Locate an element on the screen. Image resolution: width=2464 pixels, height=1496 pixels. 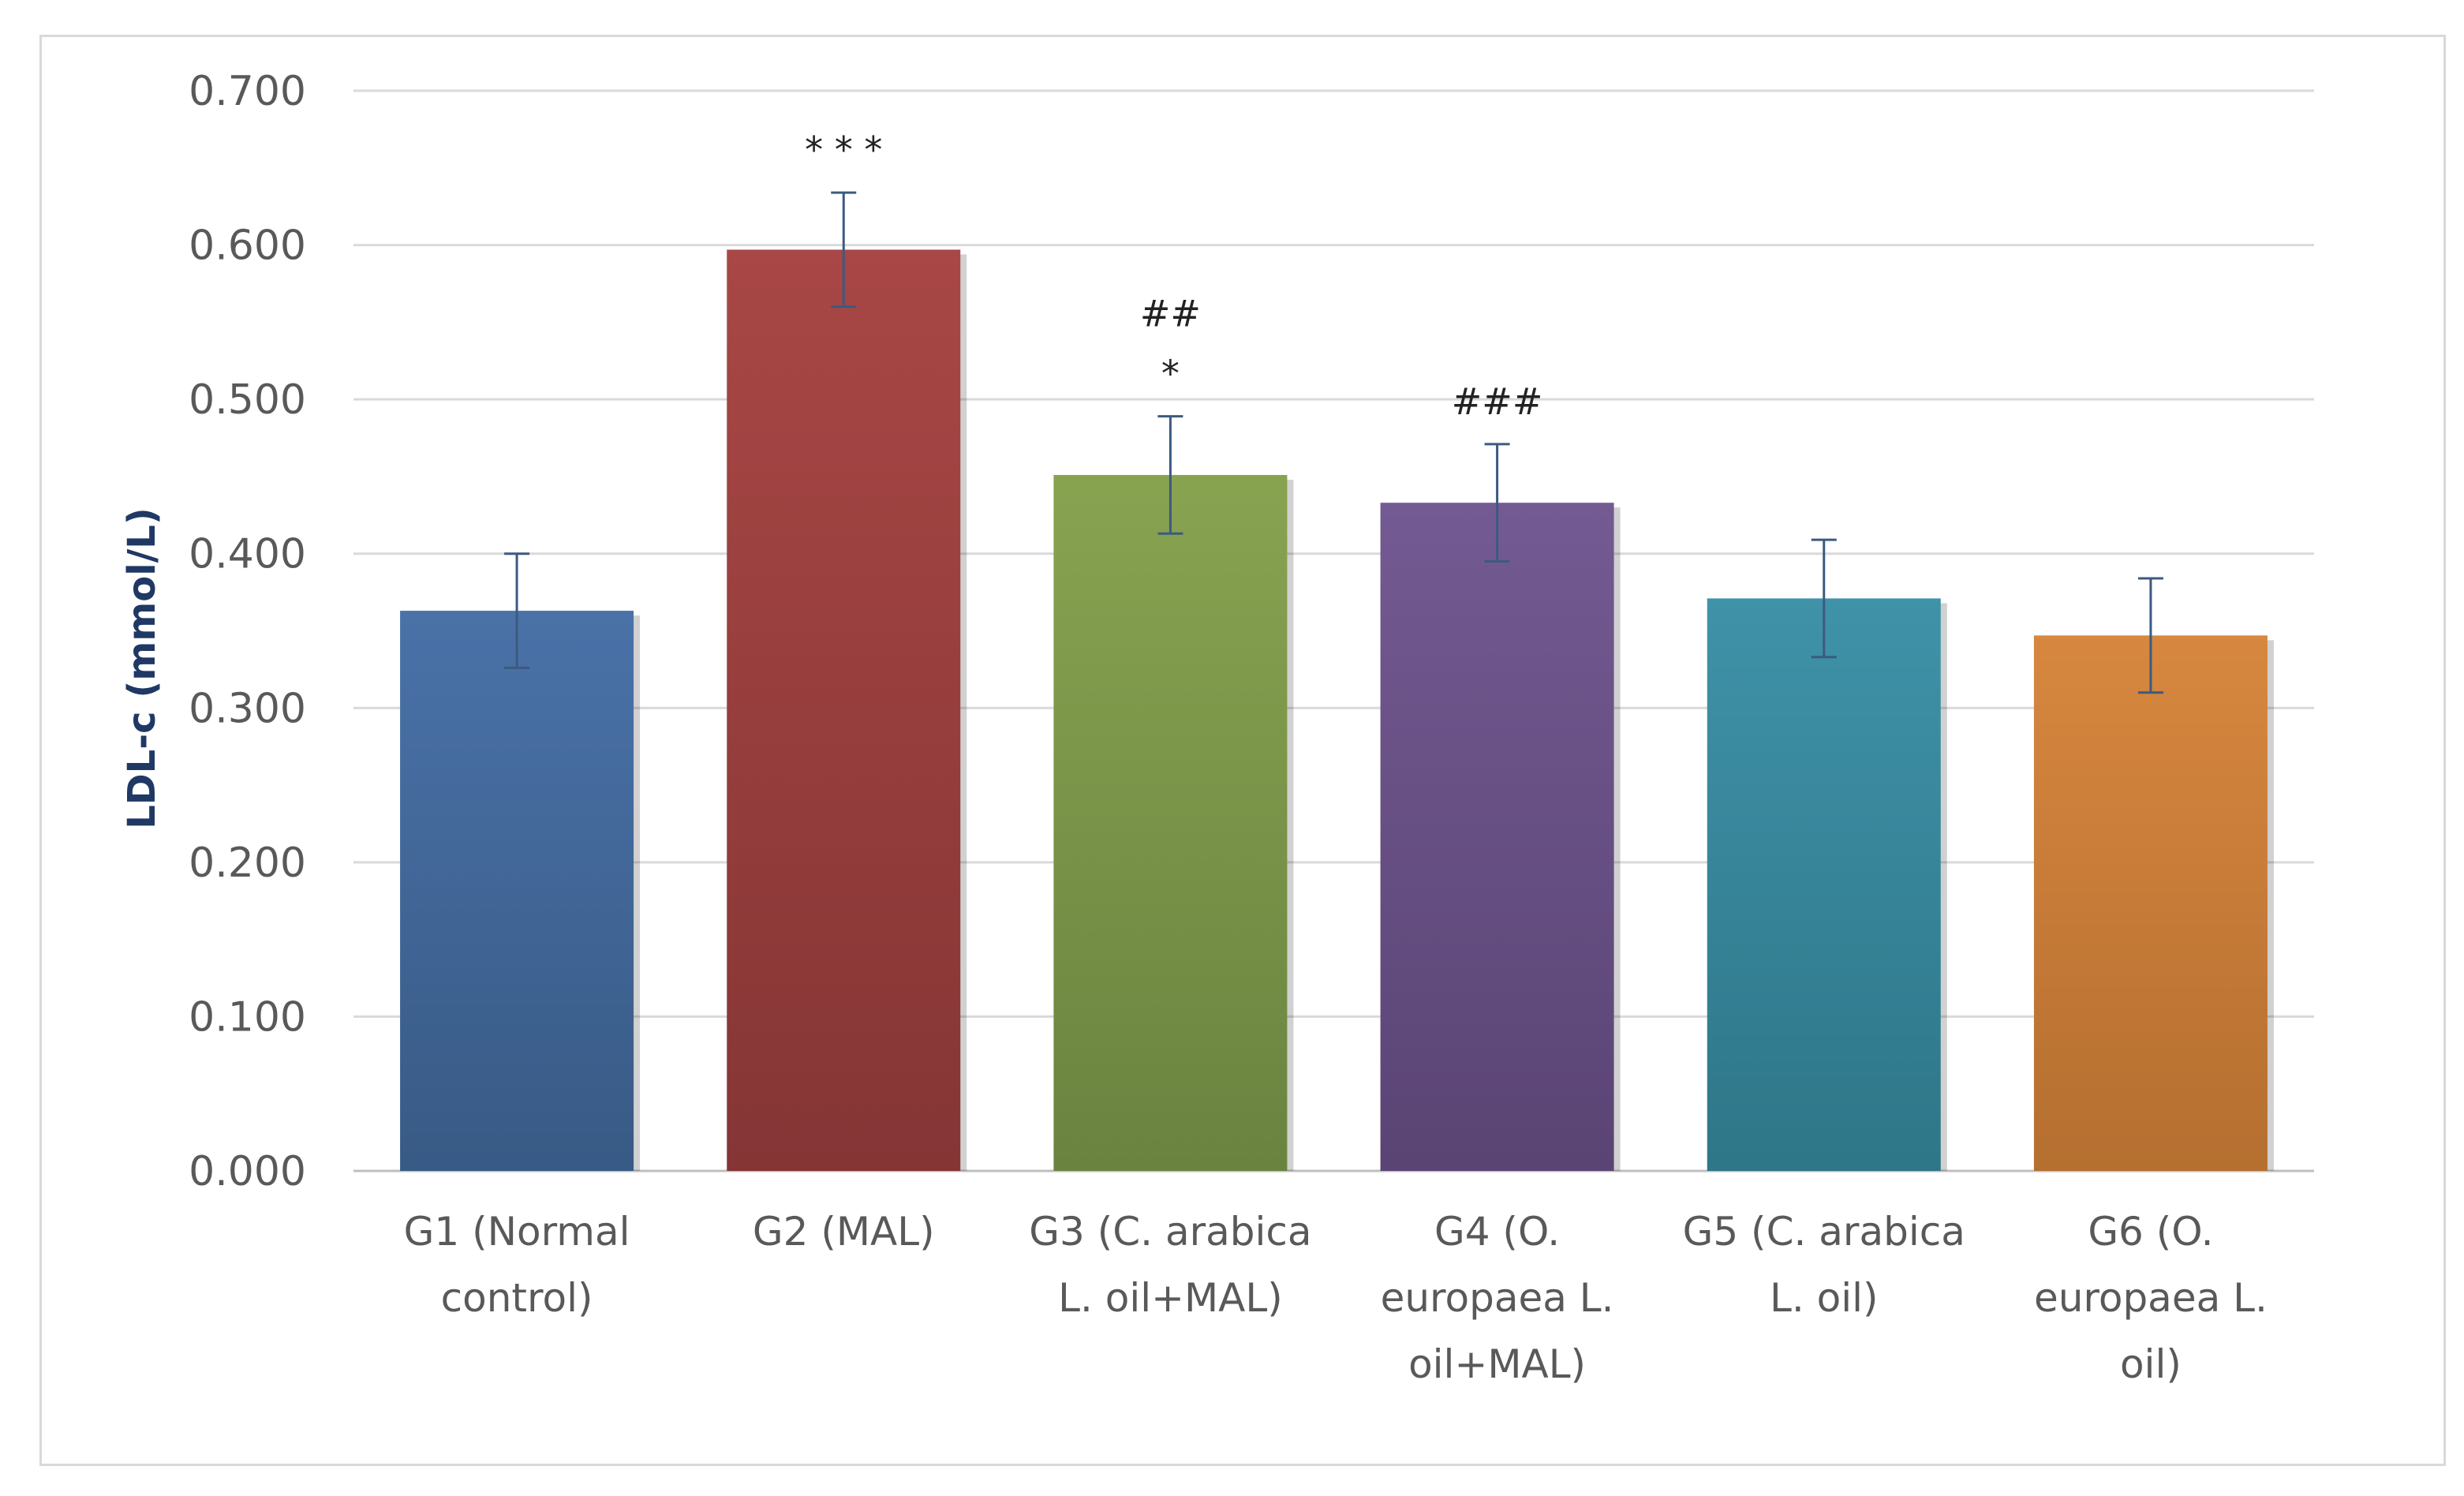
x-category-label: G3 (C. arabica is located at coordinates (1170, 1232).